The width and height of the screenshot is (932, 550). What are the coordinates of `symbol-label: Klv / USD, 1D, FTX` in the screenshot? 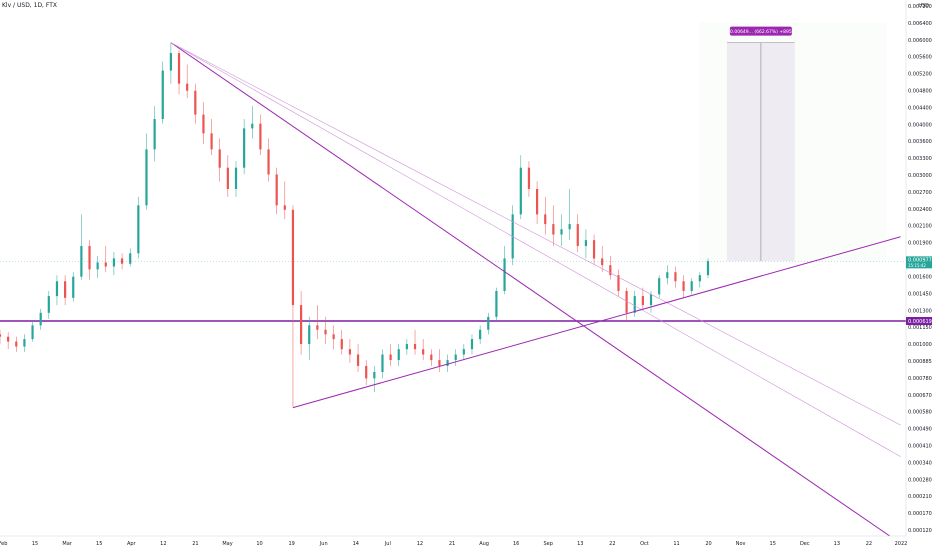 It's located at (29, 5).